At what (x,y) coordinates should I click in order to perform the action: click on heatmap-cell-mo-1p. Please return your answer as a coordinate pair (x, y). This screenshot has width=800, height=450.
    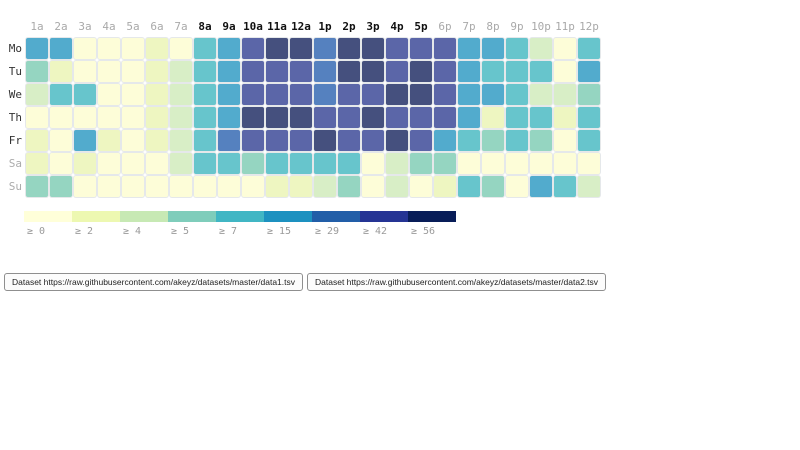
    Looking at the image, I should click on (325, 48).